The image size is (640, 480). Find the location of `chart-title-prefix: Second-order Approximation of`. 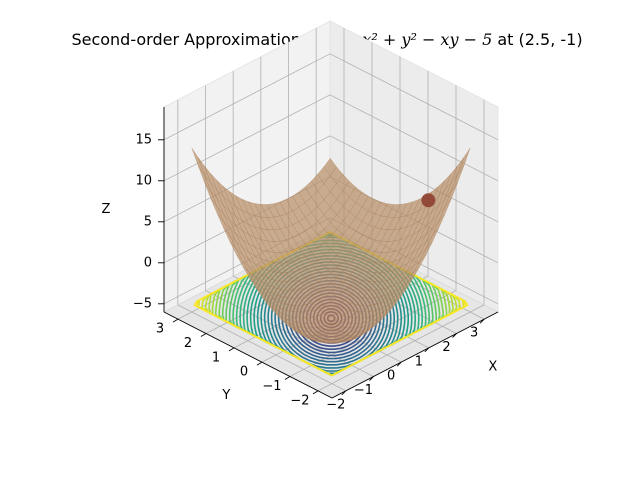

chart-title-prefix: Second-order Approximation of is located at coordinates (199, 39).